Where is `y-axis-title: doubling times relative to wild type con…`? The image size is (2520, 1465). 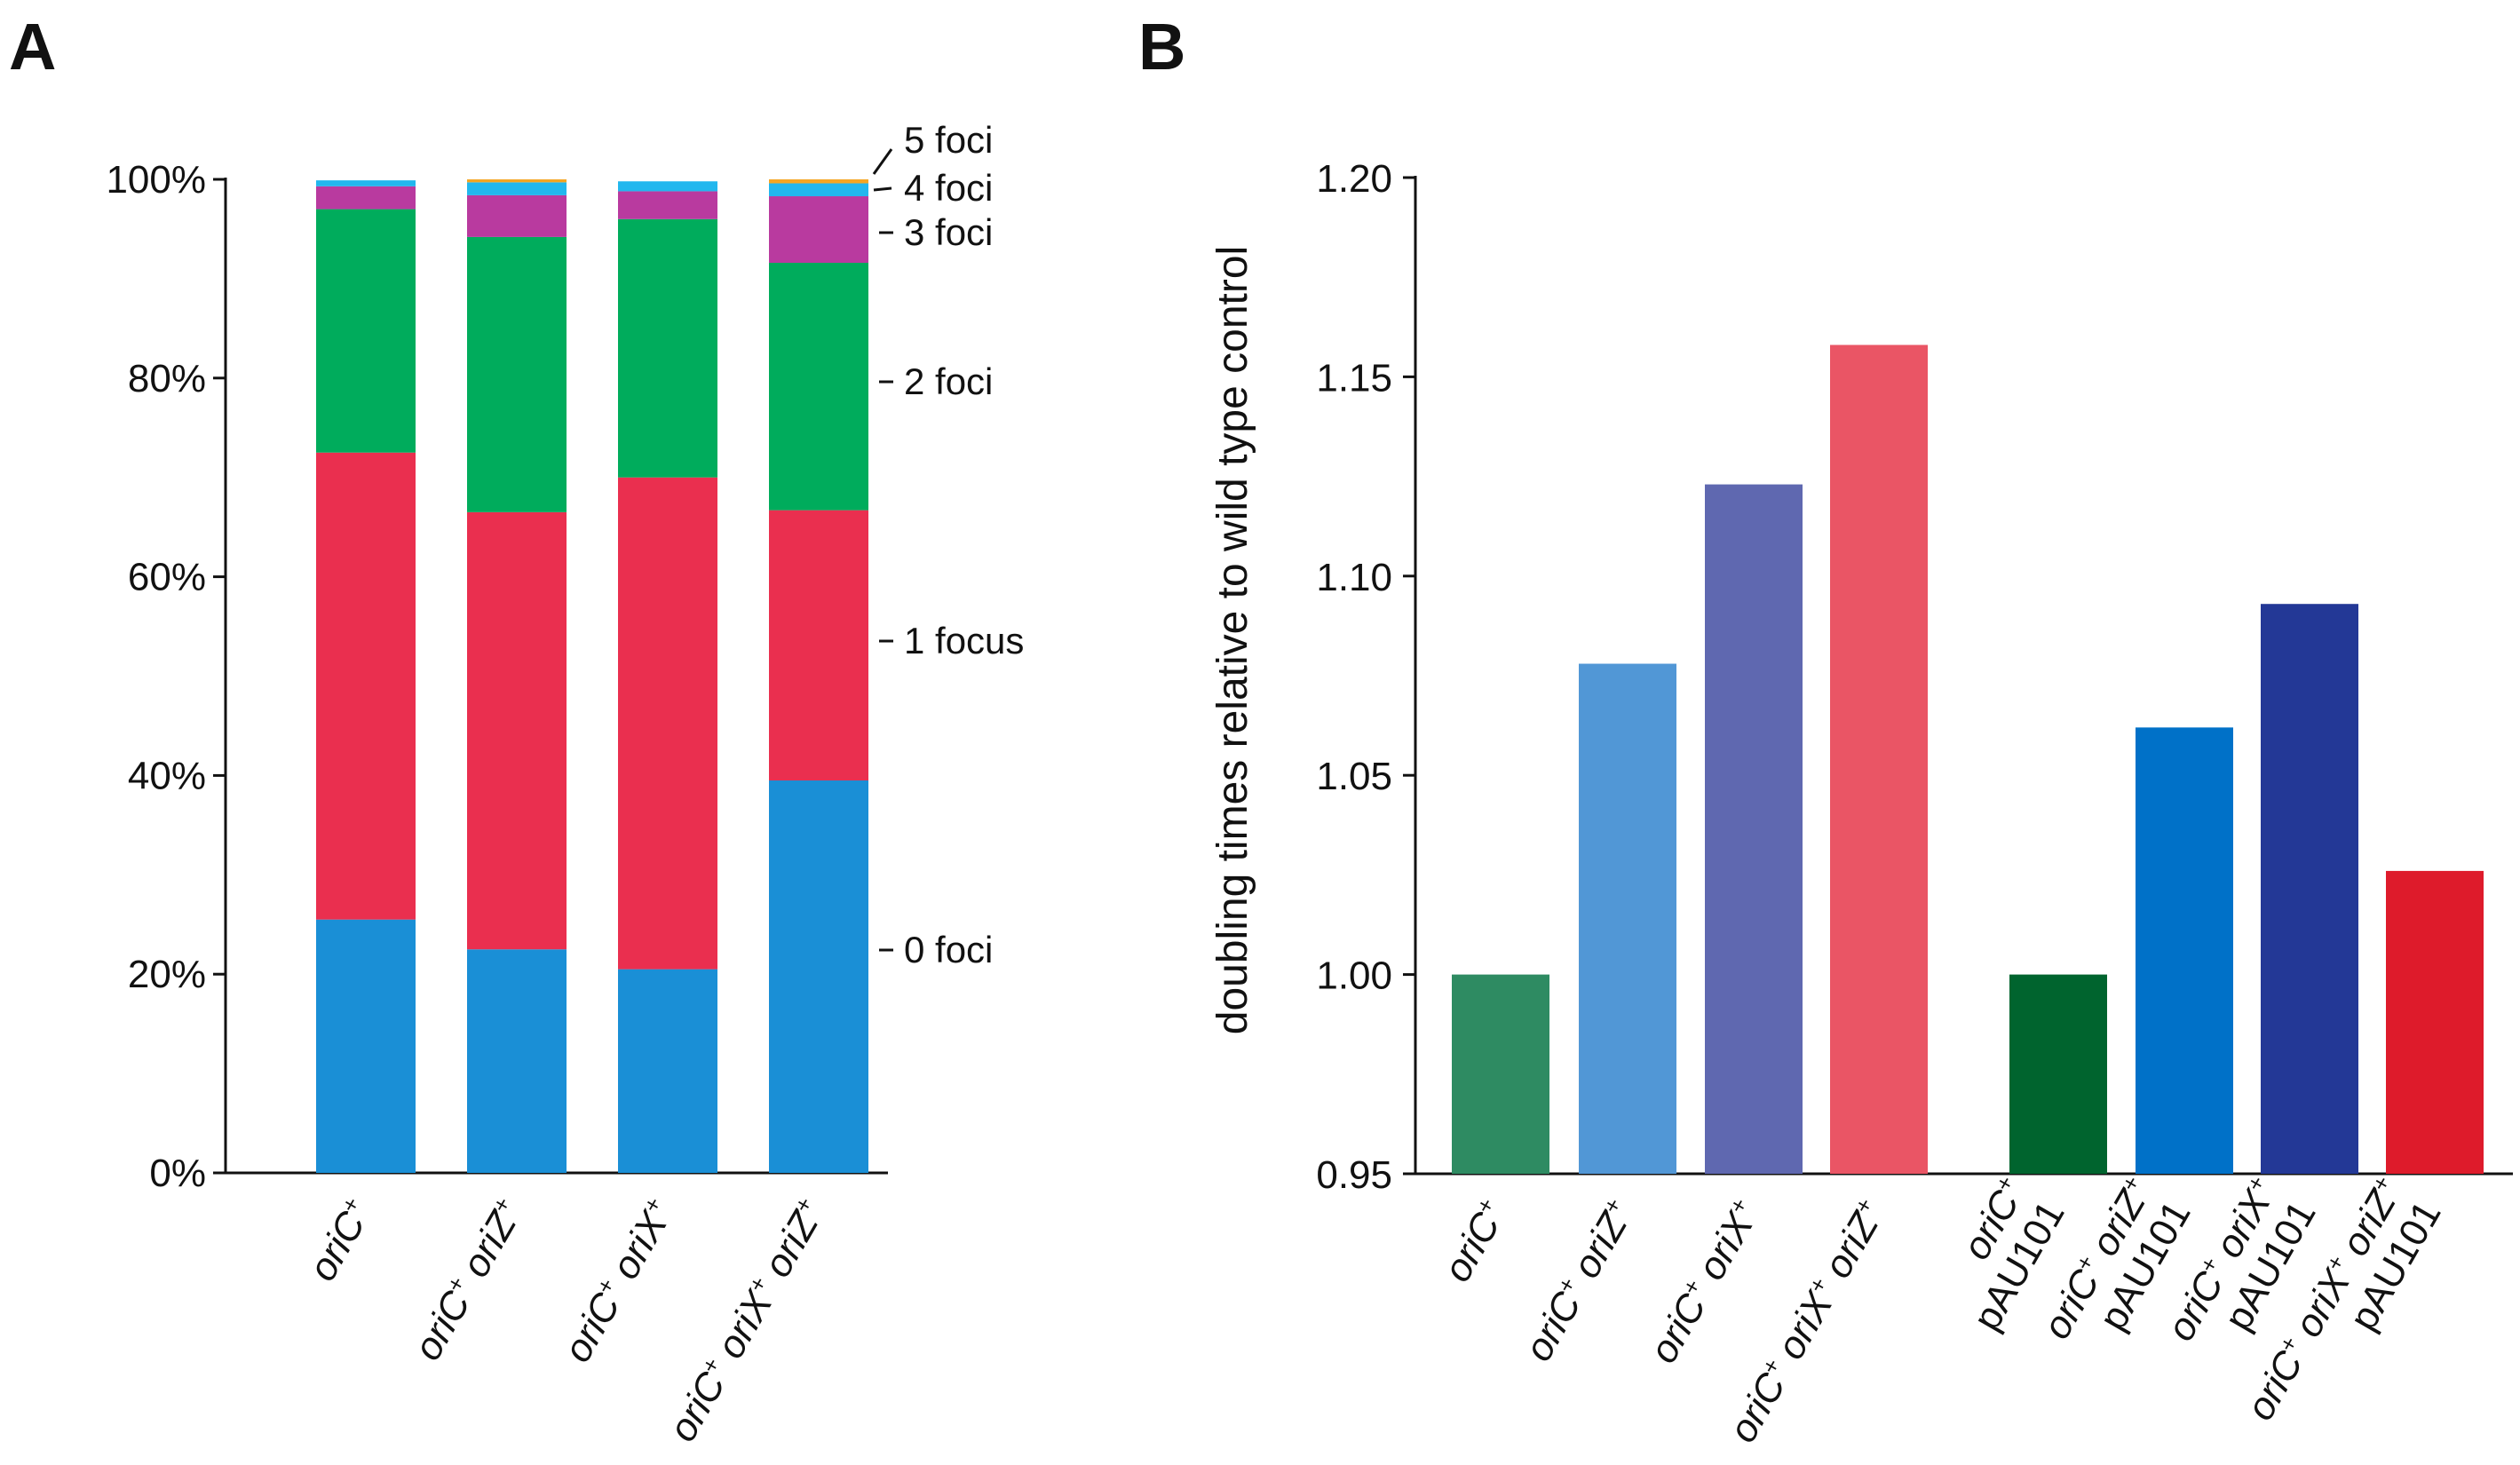 y-axis-title: doubling times relative to wild type con… is located at coordinates (1232, 640).